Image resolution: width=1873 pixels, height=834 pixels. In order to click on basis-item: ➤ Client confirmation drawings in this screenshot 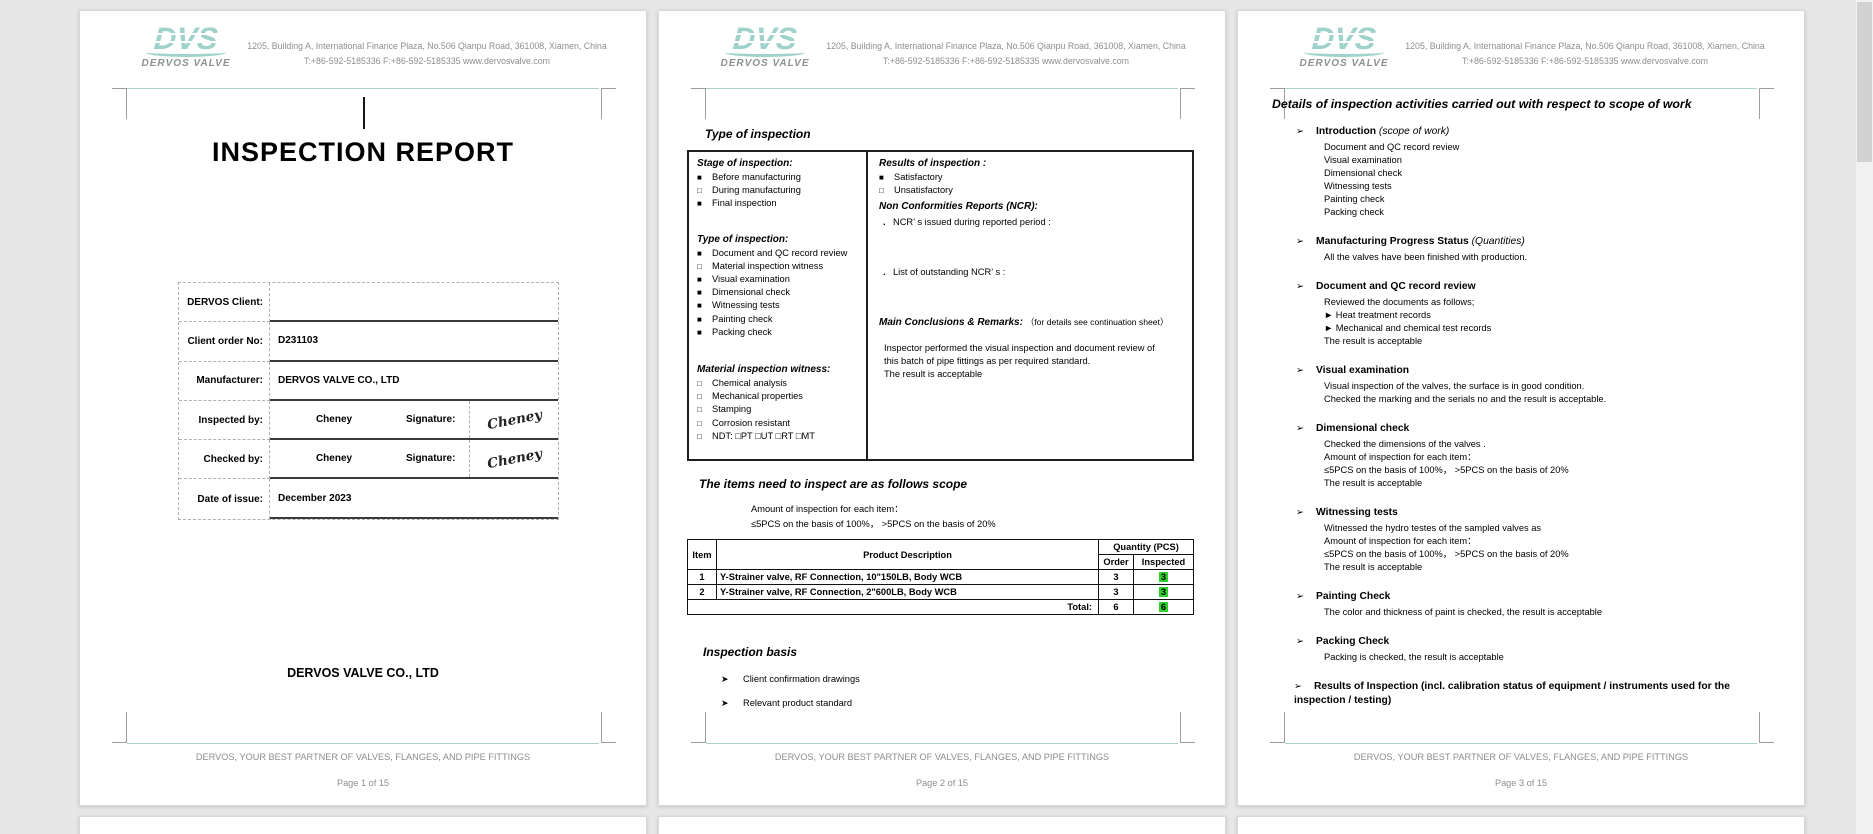, I will do `click(790, 679)`.